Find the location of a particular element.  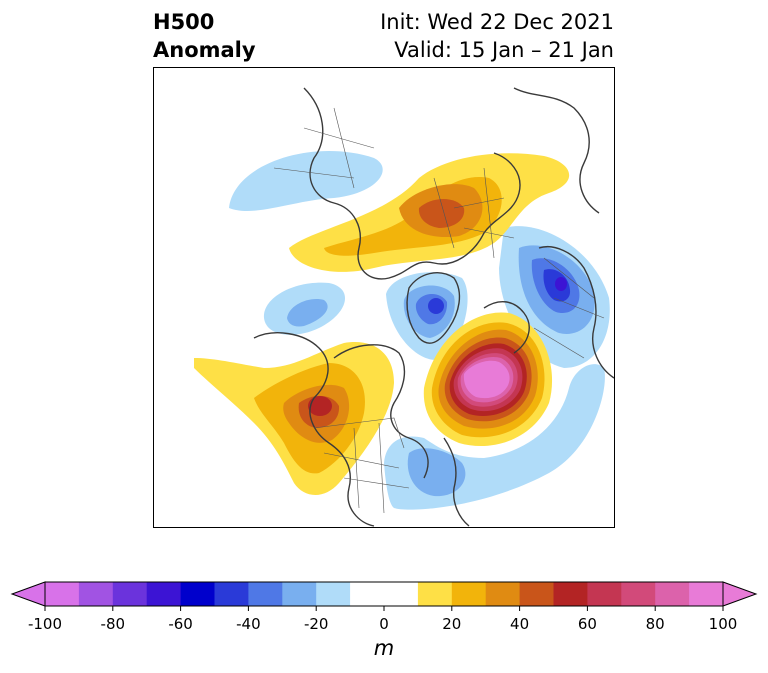

colorbar-tick-label: -20 is located at coordinates (316, 624).